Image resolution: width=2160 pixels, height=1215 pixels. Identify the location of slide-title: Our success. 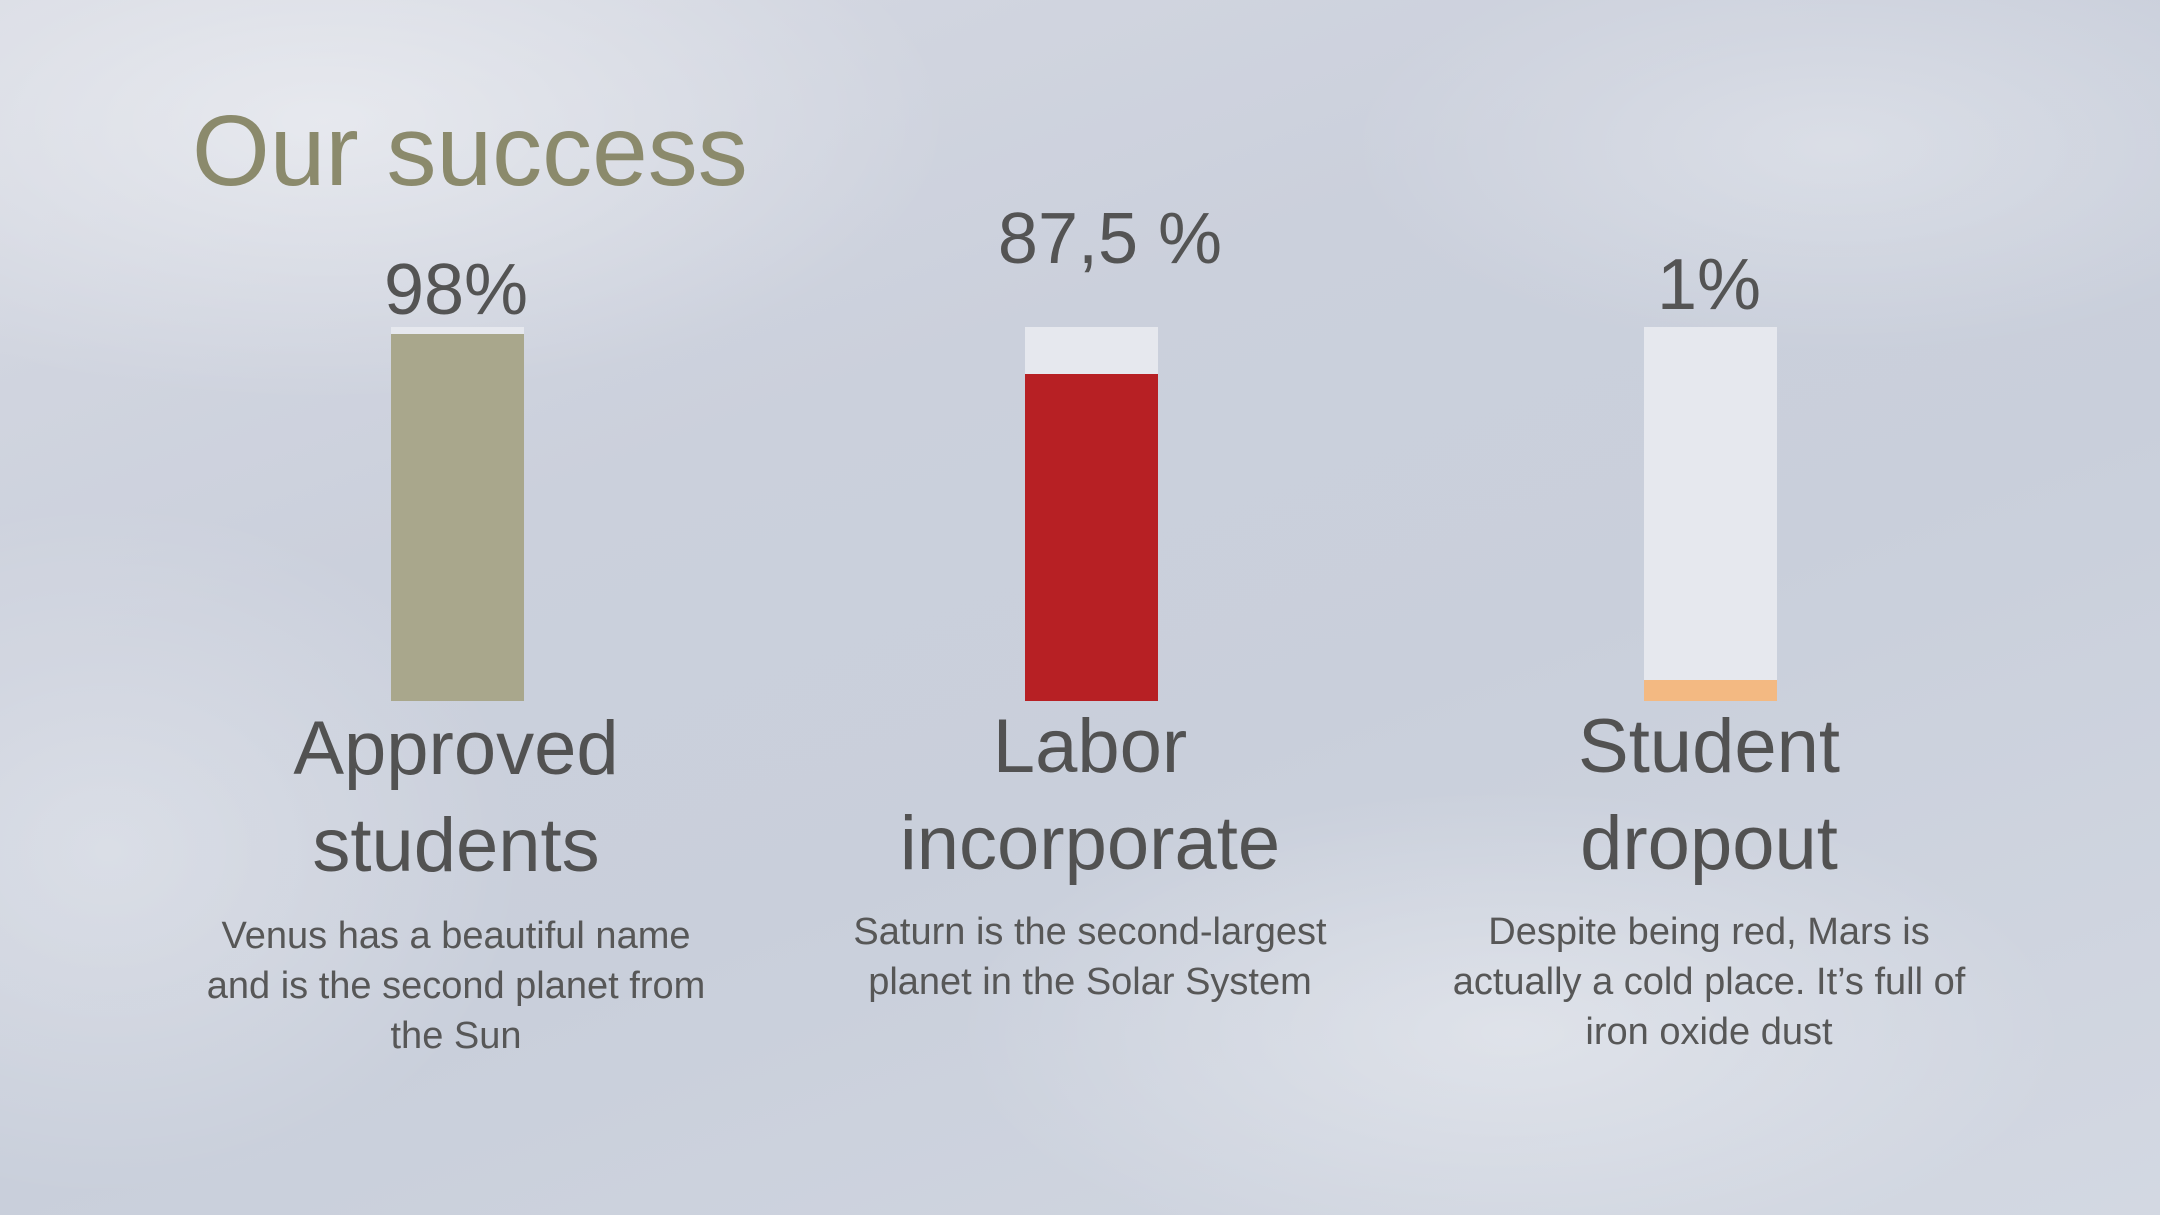
(470, 151).